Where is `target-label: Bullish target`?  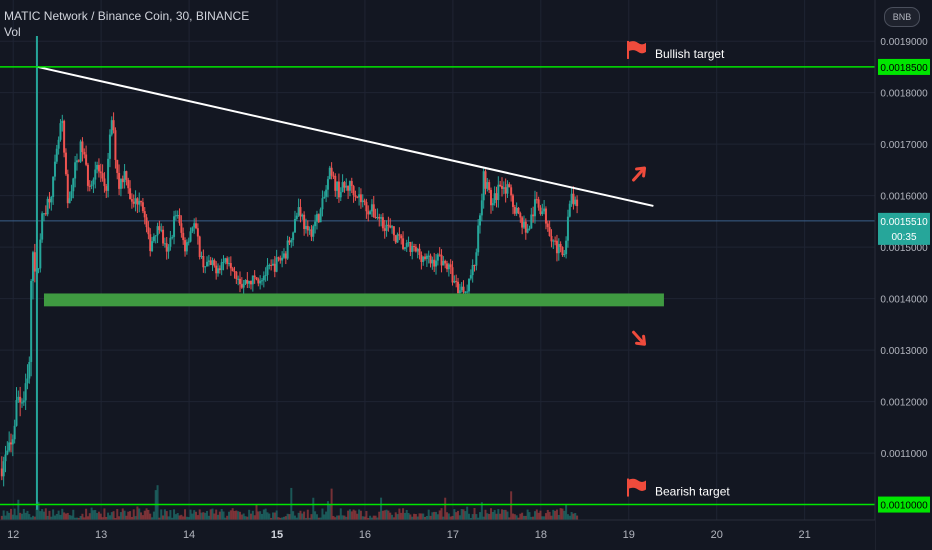
target-label: Bullish target is located at coordinates (690, 54).